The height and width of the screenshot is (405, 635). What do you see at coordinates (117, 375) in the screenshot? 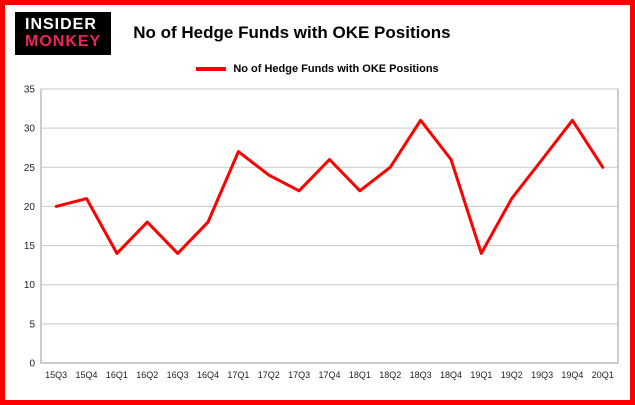
I see `x-axis-label-16Q1: 16Q1` at bounding box center [117, 375].